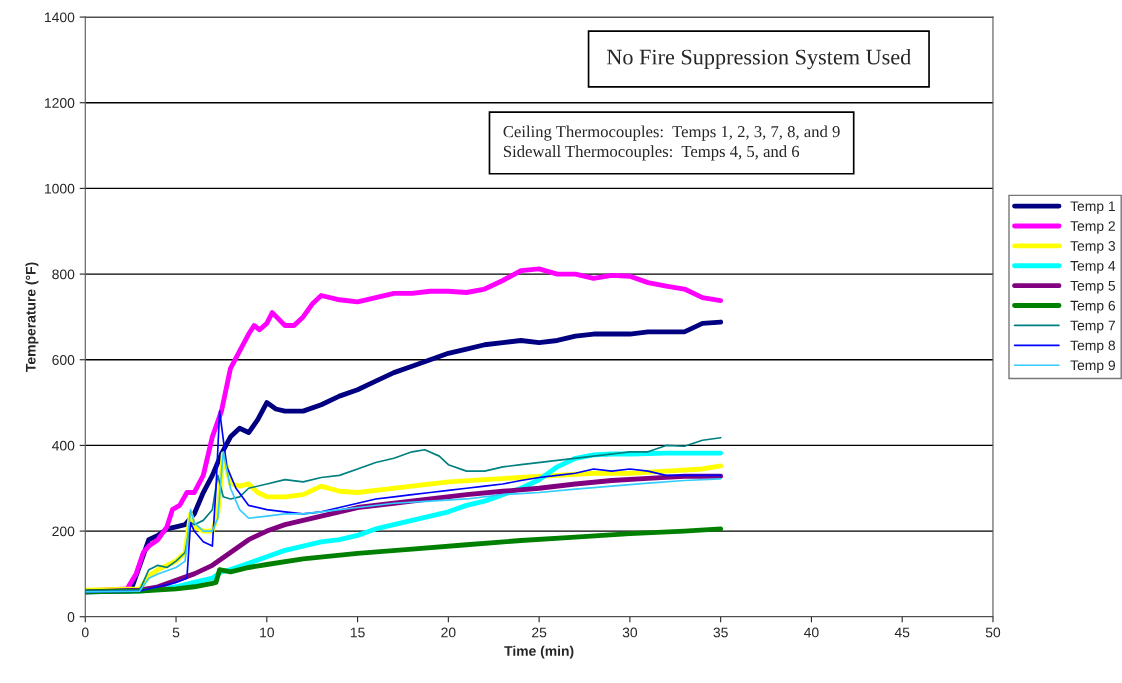  Describe the element at coordinates (1093, 347) in the screenshot. I see `legend-label: Temp 8` at that location.